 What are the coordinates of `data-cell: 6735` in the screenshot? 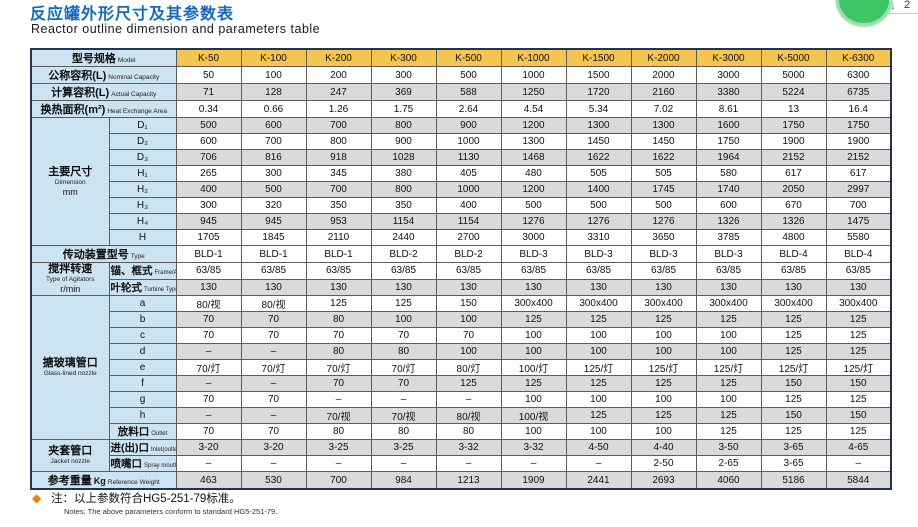 It's located at (858, 92).